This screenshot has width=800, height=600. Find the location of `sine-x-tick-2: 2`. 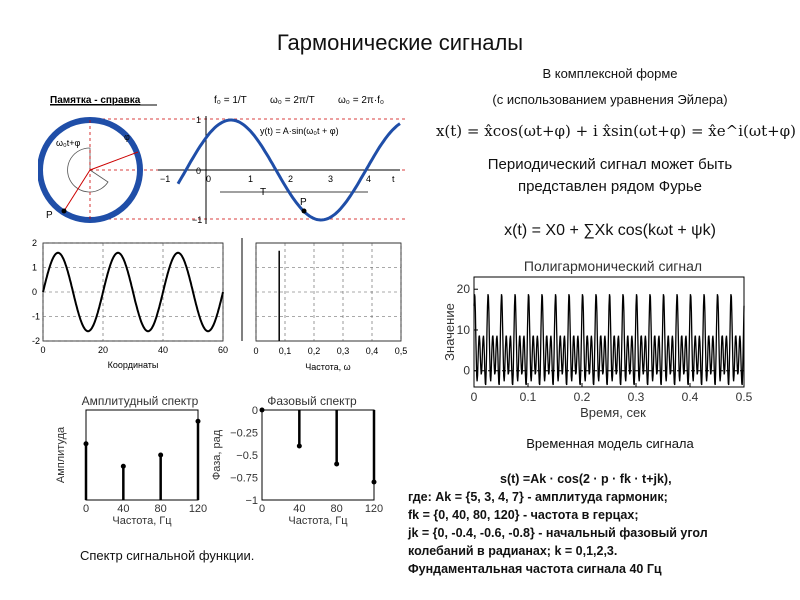

sine-x-tick-2: 2 is located at coordinates (290, 179).